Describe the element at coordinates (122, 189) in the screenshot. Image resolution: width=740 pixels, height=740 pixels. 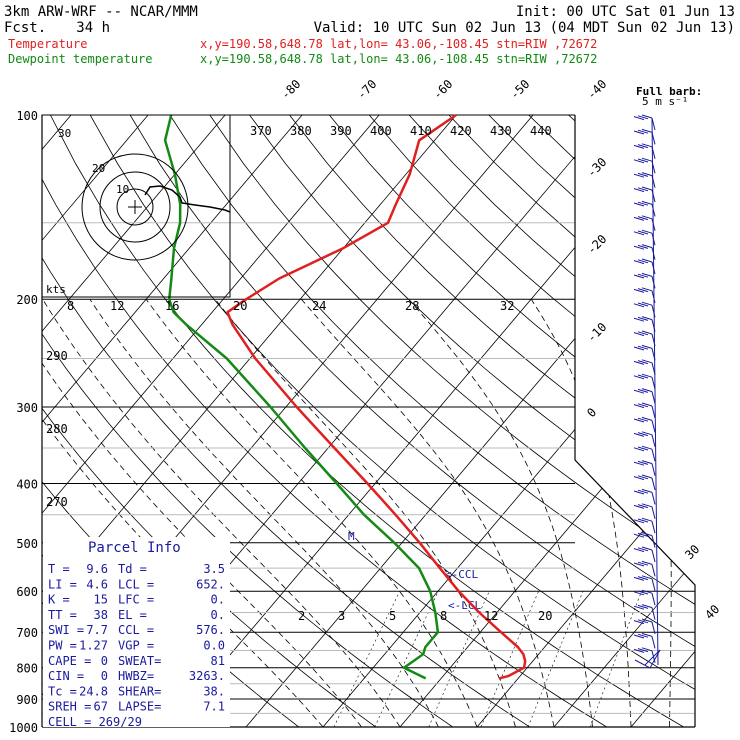
I see `hodograph-ring-label-10: 10` at that location.